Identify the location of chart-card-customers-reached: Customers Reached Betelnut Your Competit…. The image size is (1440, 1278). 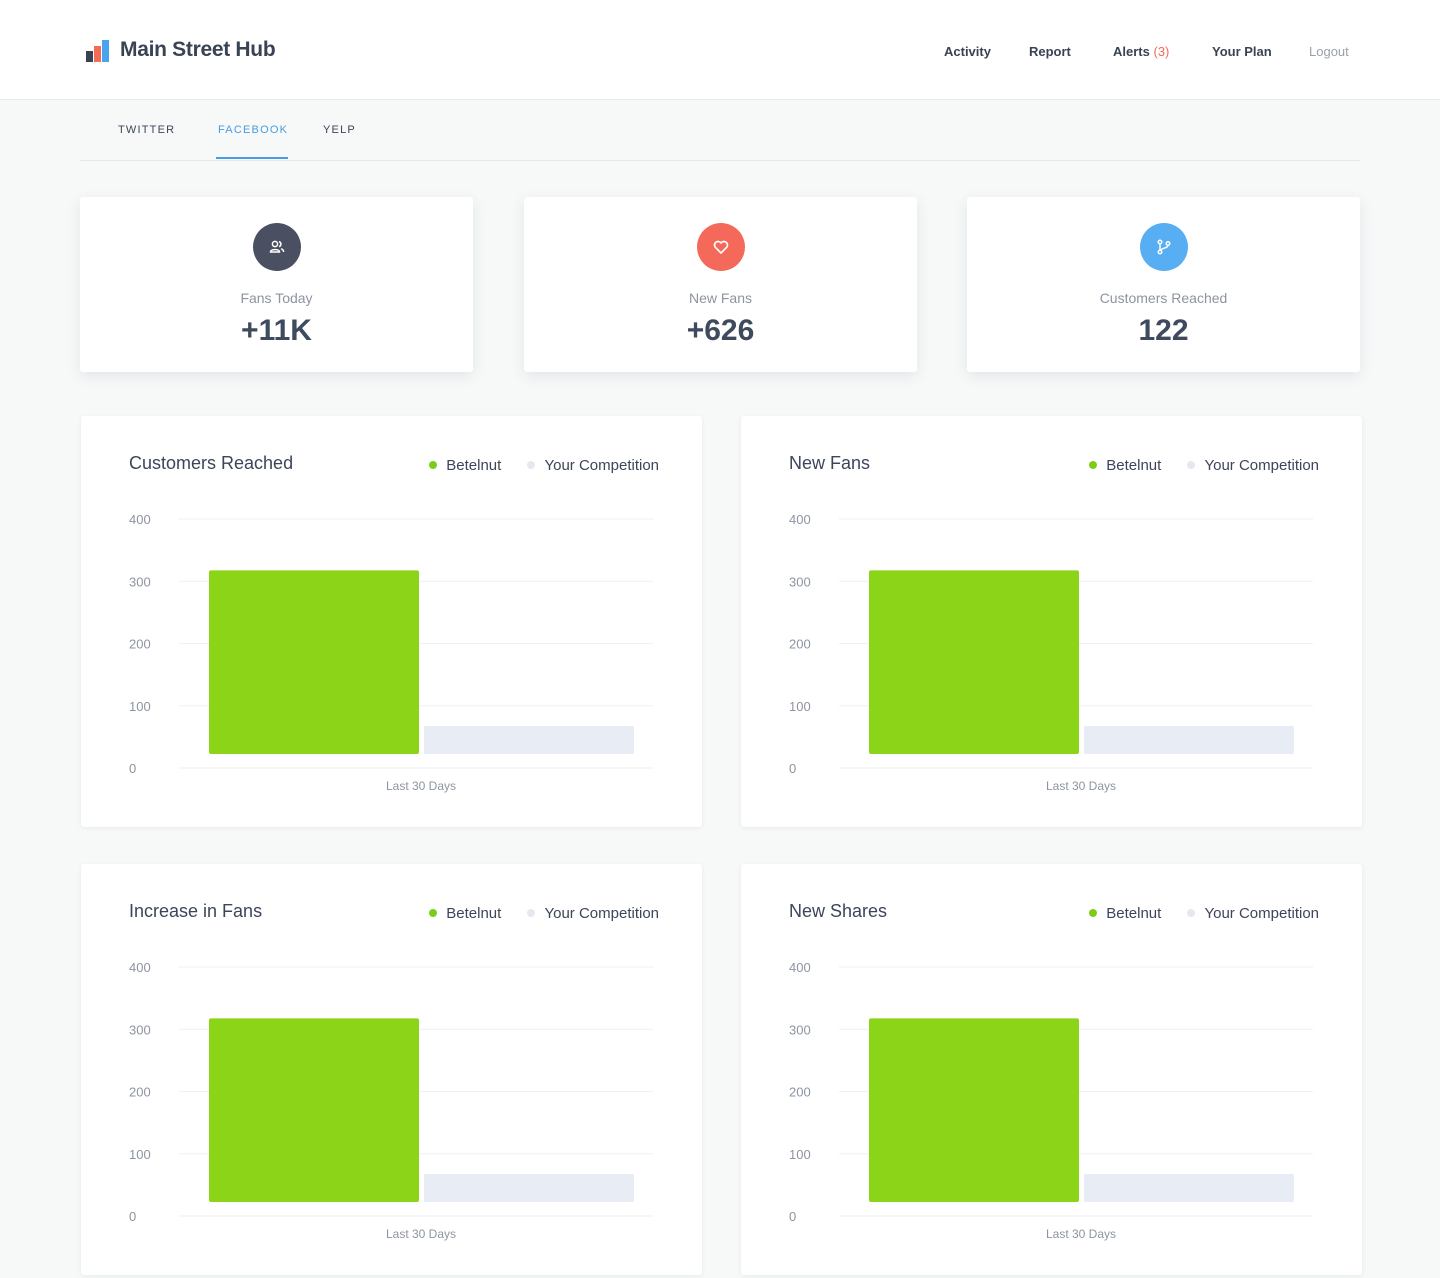
(391, 621).